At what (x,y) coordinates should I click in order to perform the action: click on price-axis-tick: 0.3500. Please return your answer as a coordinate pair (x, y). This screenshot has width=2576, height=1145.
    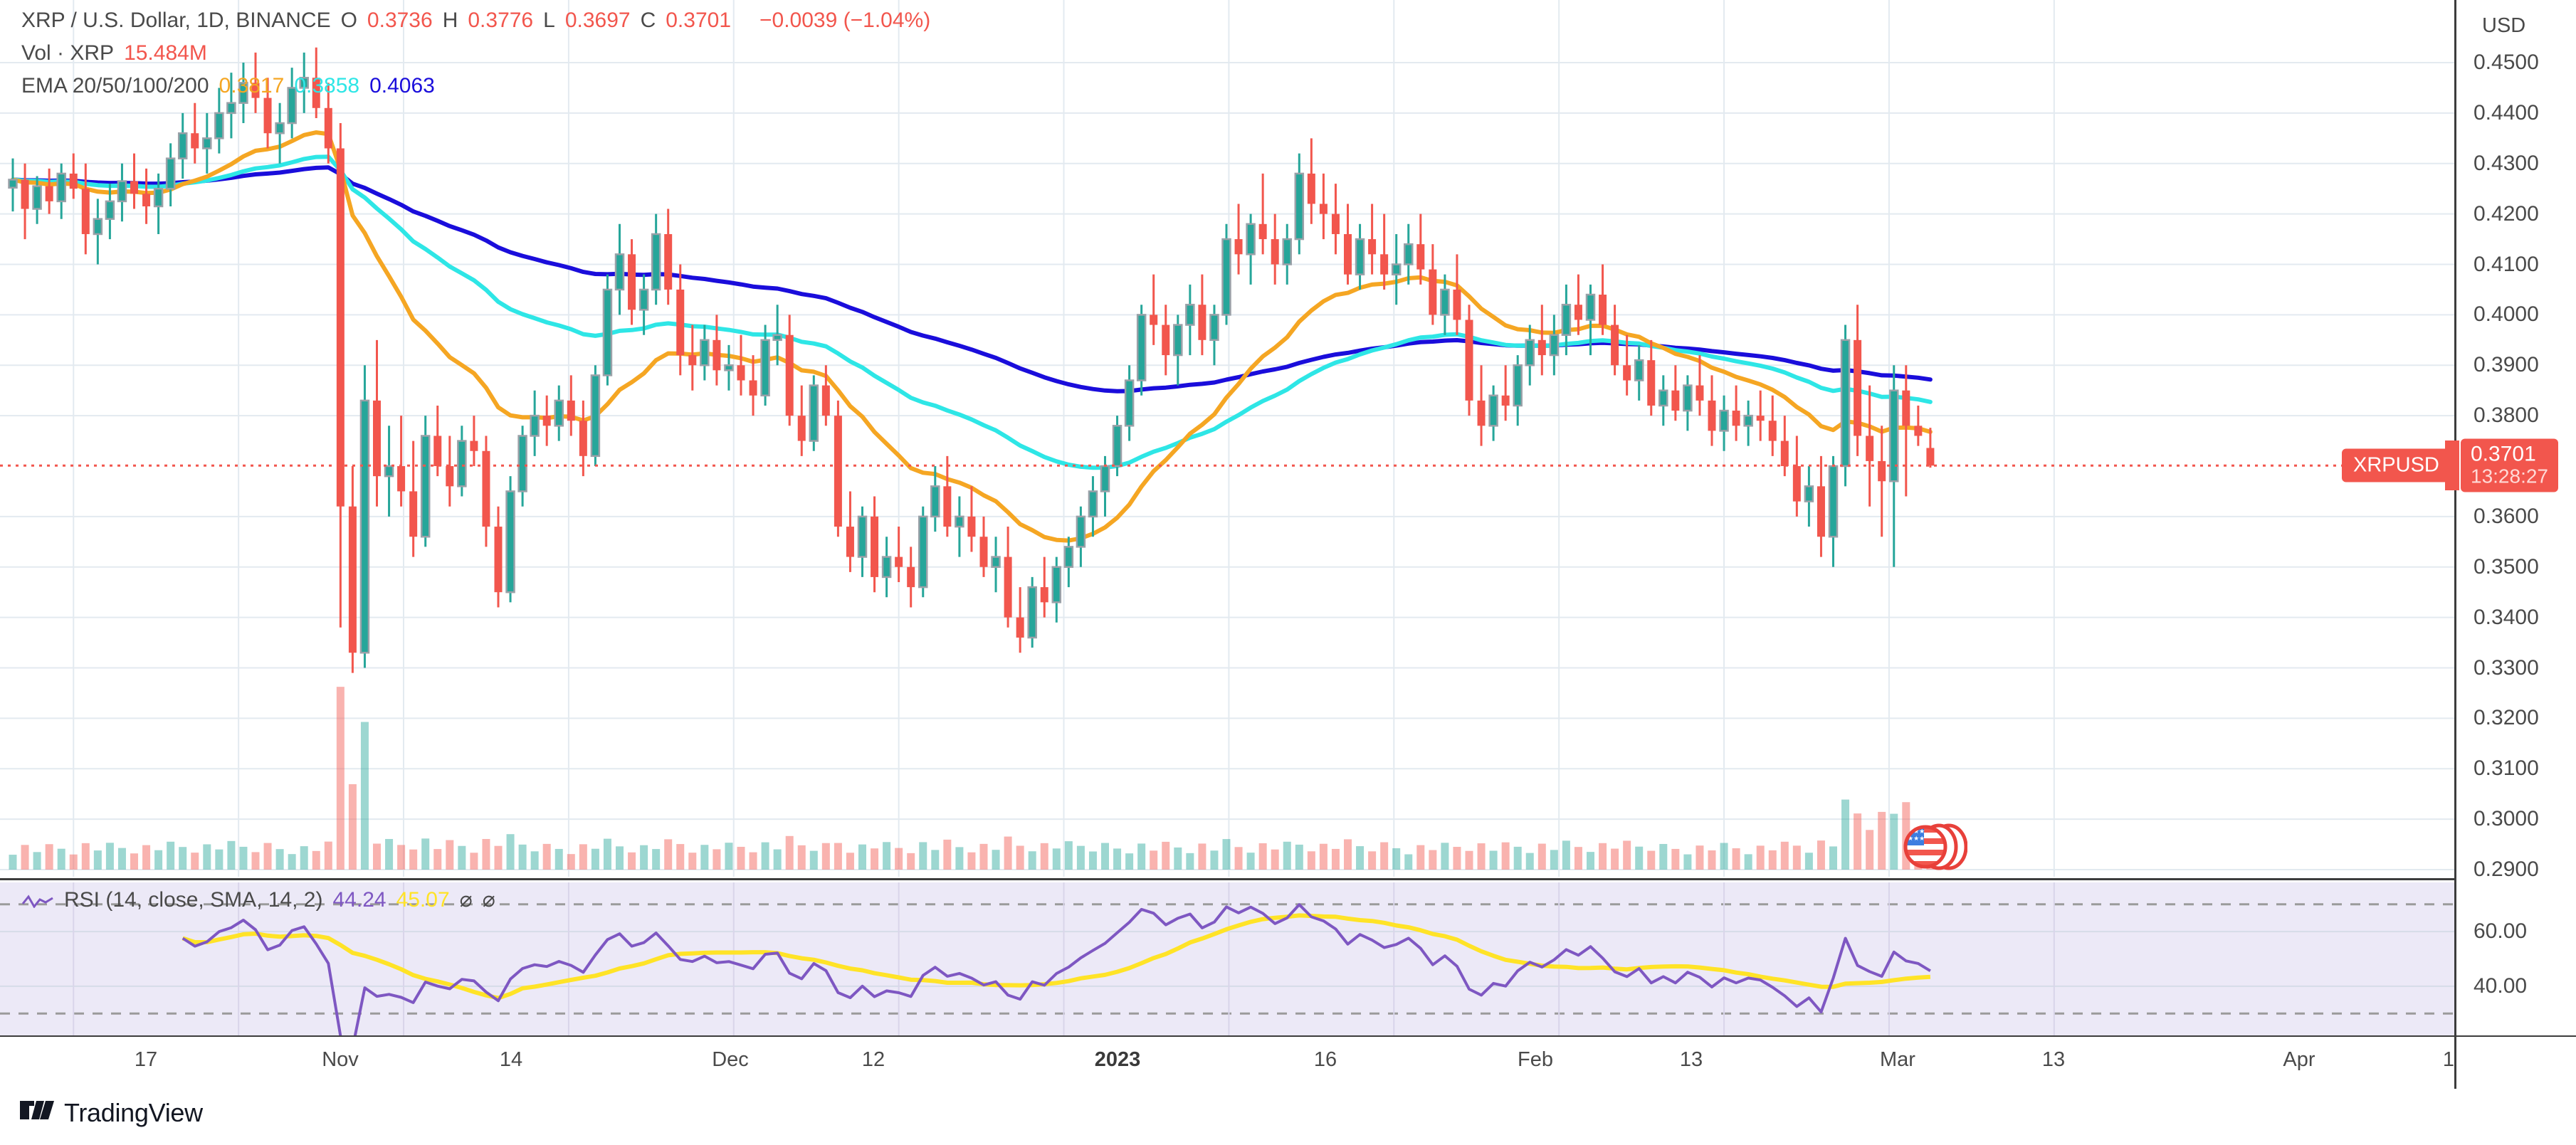
    Looking at the image, I should click on (2507, 566).